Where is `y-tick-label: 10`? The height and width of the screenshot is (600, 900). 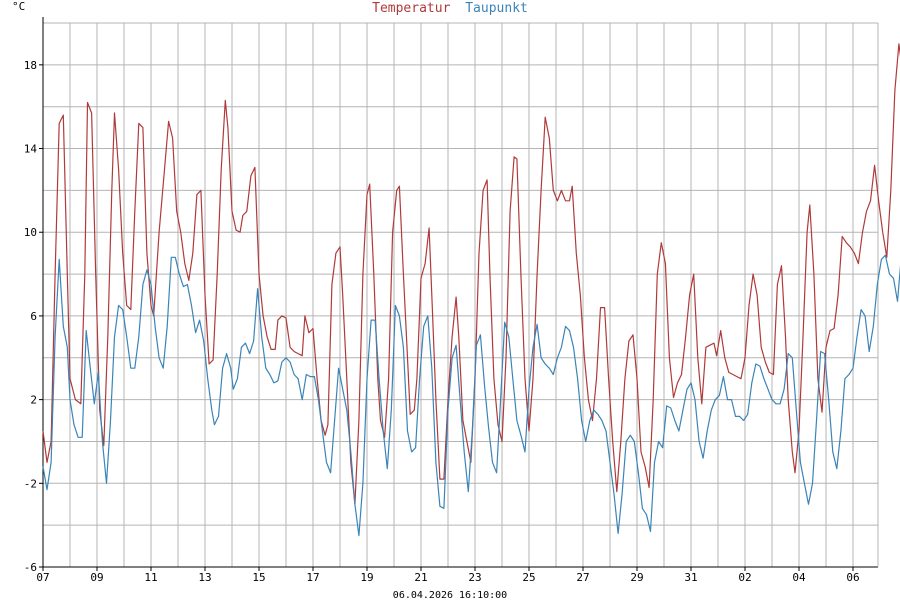
y-tick-label: 10 is located at coordinates (30, 232).